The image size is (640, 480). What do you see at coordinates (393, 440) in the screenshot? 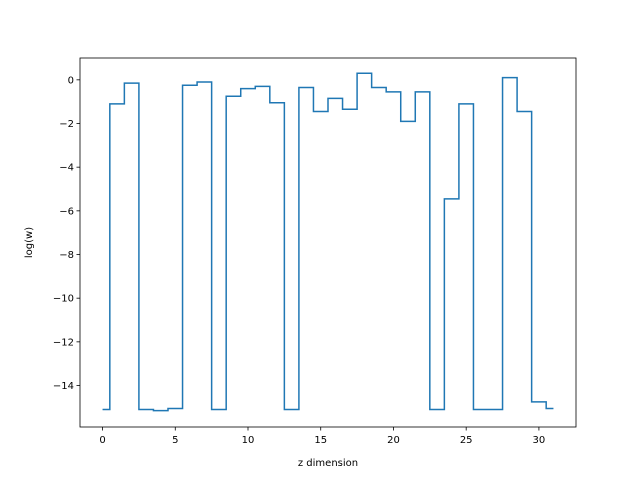
I see `x-tick-label: 20` at bounding box center [393, 440].